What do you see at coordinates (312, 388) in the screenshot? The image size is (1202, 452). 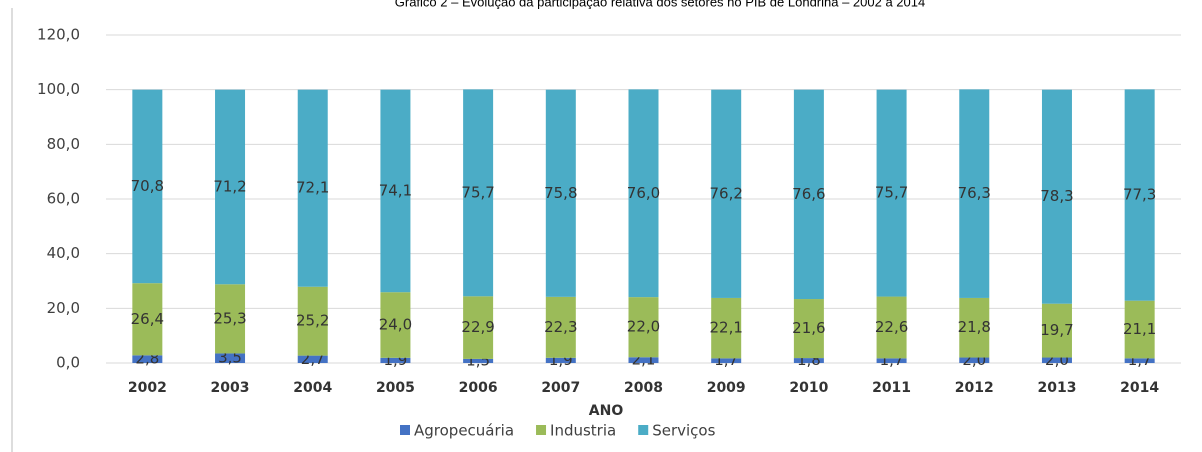 I see `x-tick-label: 2004` at bounding box center [312, 388].